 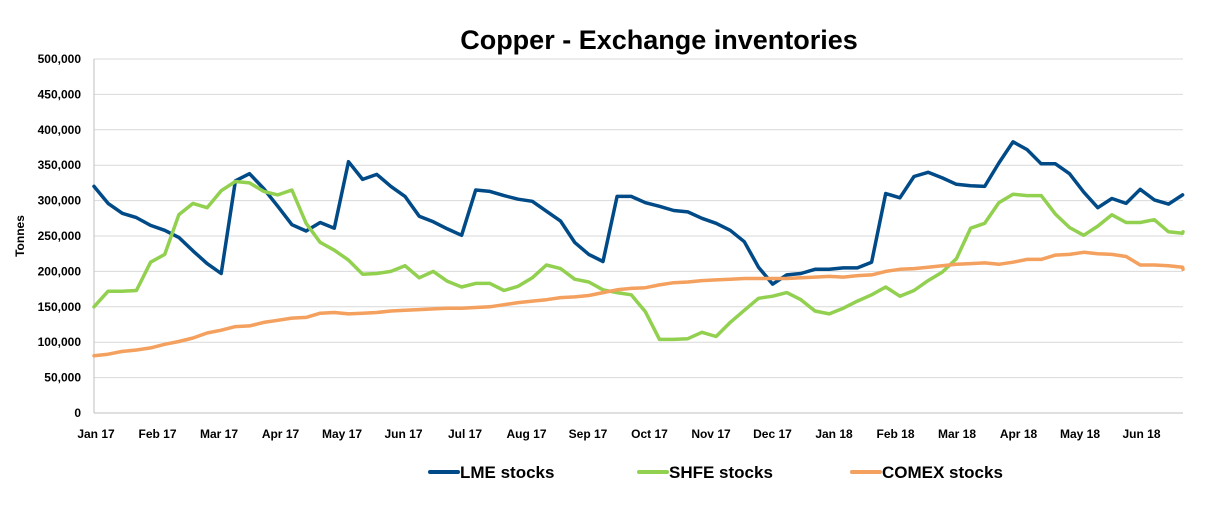 I want to click on x-tick-label: Sep 17, so click(x=588, y=434).